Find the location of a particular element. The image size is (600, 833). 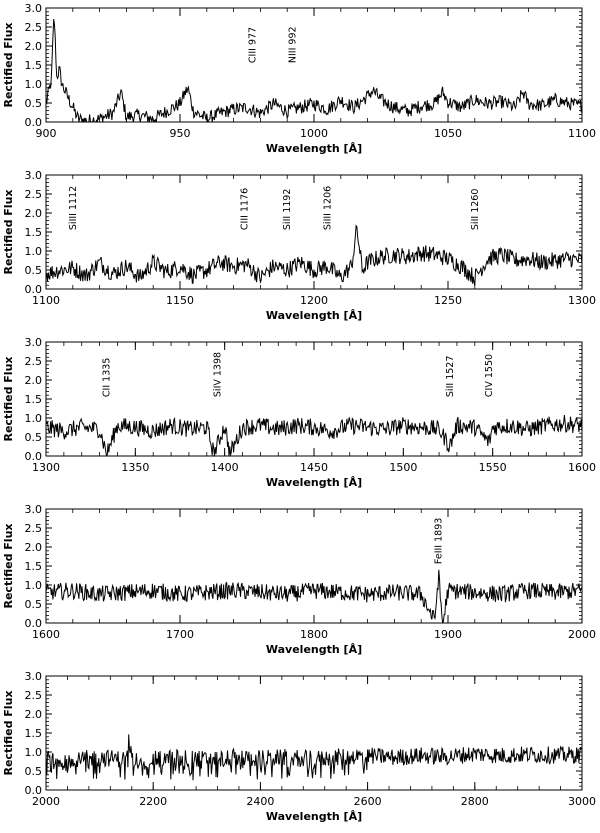

line-annotation: CII 1335 is located at coordinates (107, 377).